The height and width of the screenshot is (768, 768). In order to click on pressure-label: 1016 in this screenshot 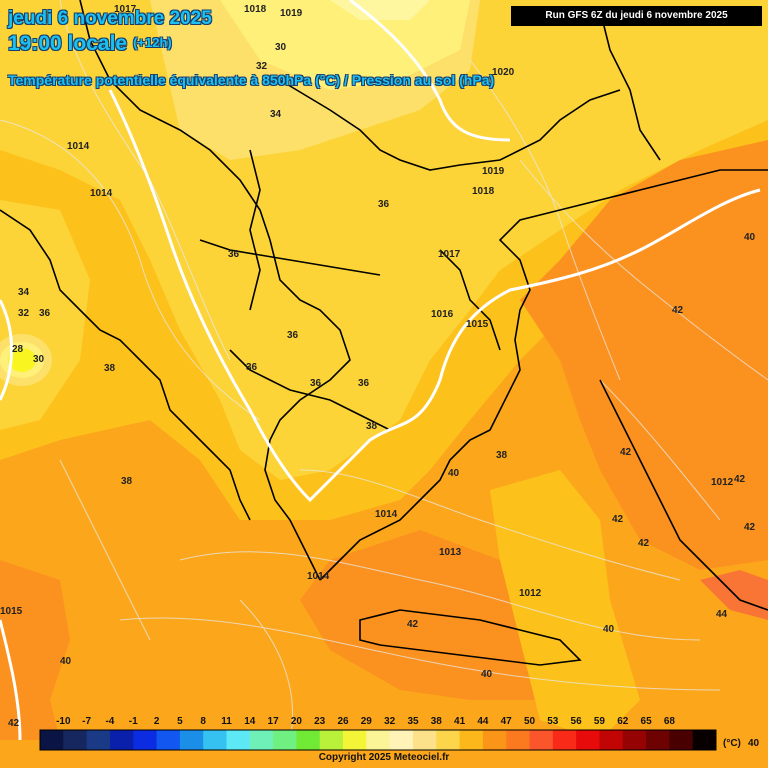, I will do `click(442, 314)`.